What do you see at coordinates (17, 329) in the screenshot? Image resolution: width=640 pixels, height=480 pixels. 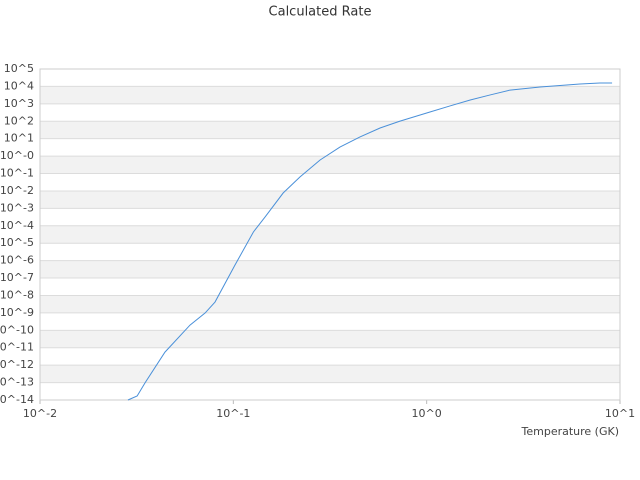 I see `y-tick-label: 10^-10` at bounding box center [17, 329].